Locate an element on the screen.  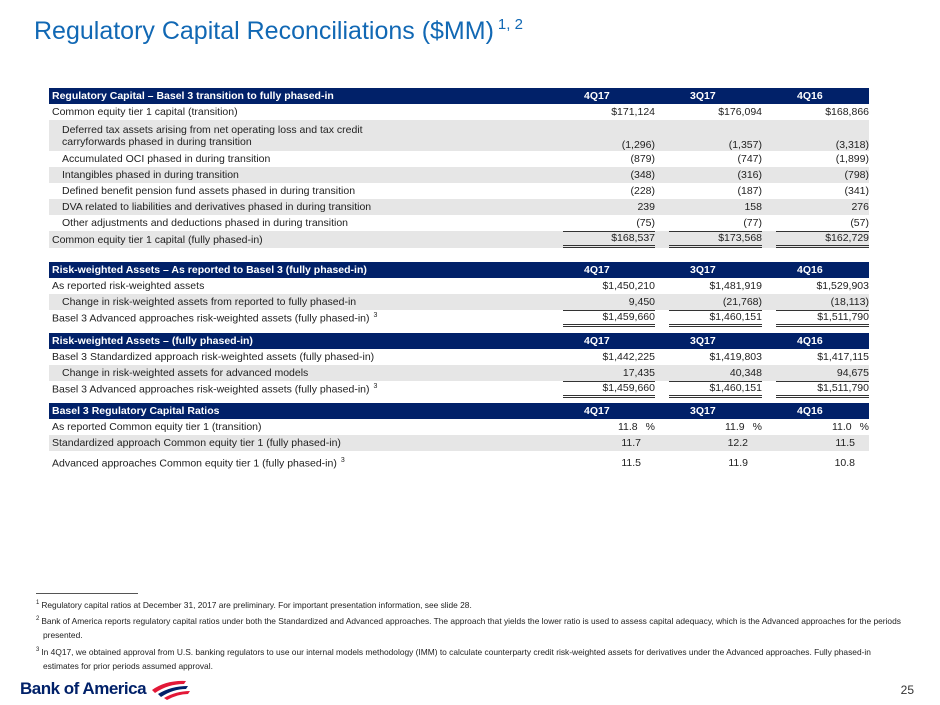
cell: $176,094 is located at coordinates (740, 112).